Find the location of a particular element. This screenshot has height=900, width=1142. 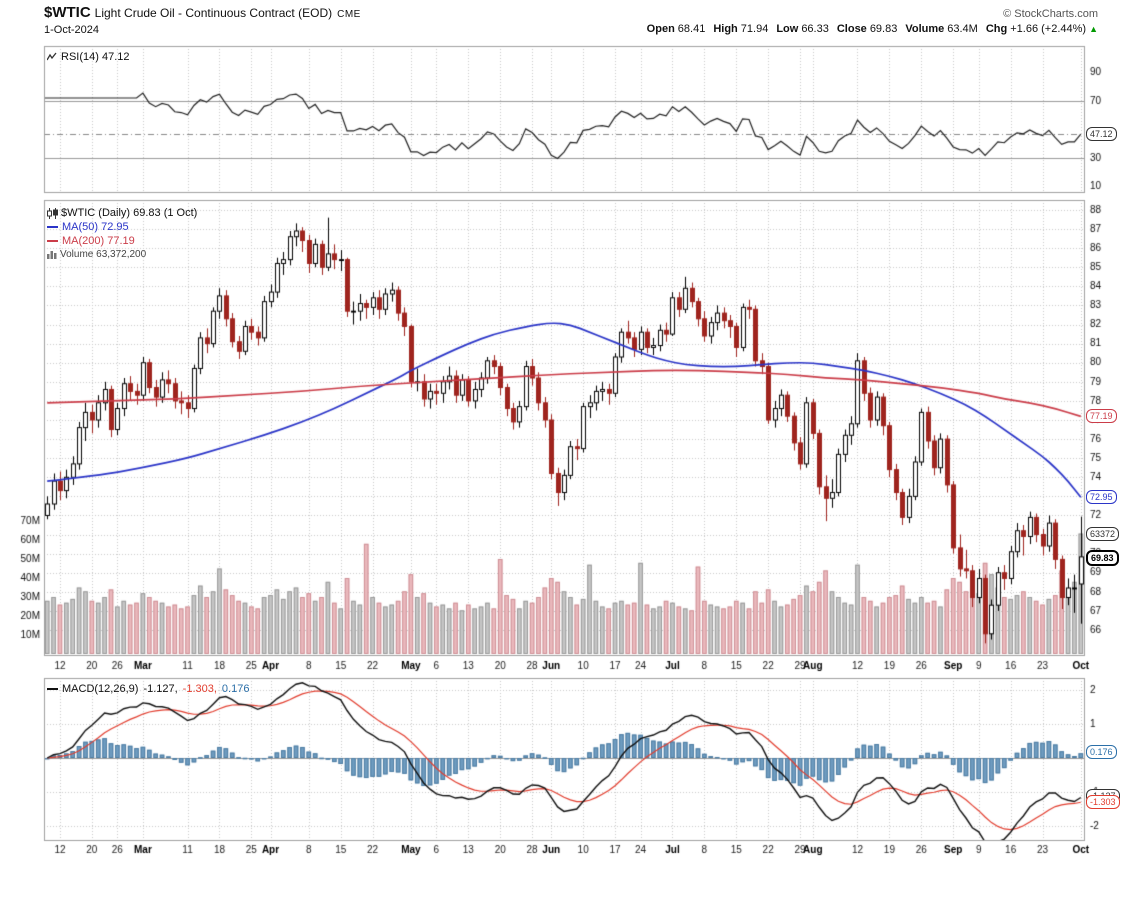

close-value: 69.83 is located at coordinates (883, 29).